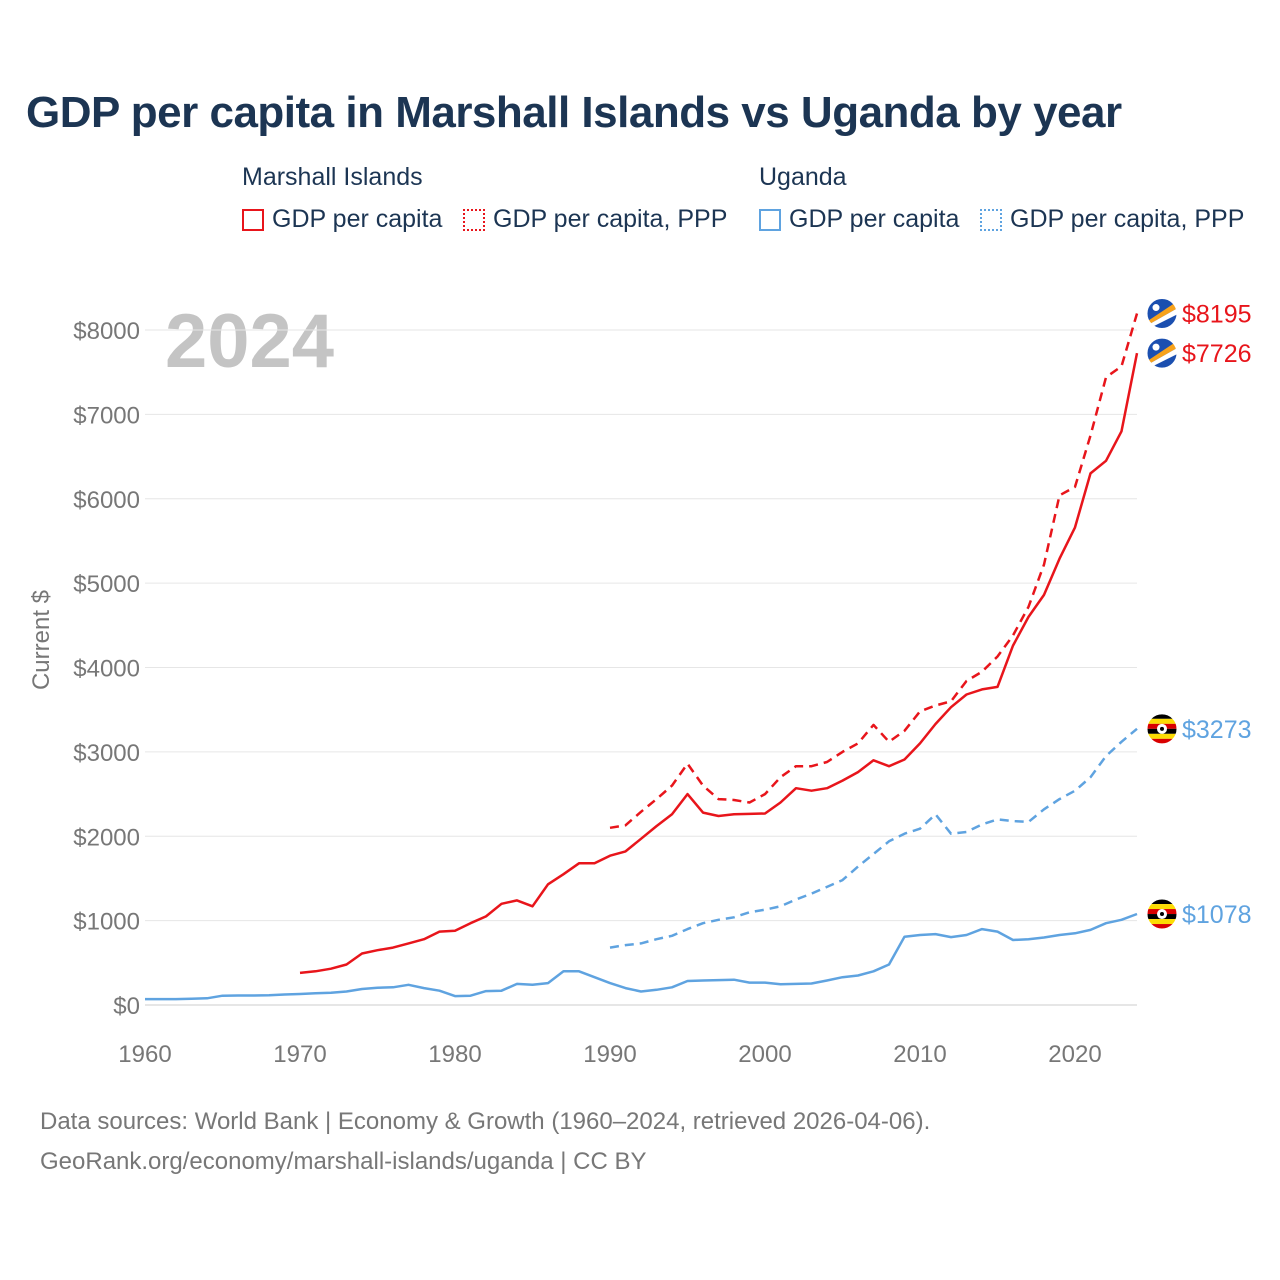 This screenshot has width=1280, height=1280. Describe the element at coordinates (764, 1054) in the screenshot. I see `x-tick-label: 2000` at that location.